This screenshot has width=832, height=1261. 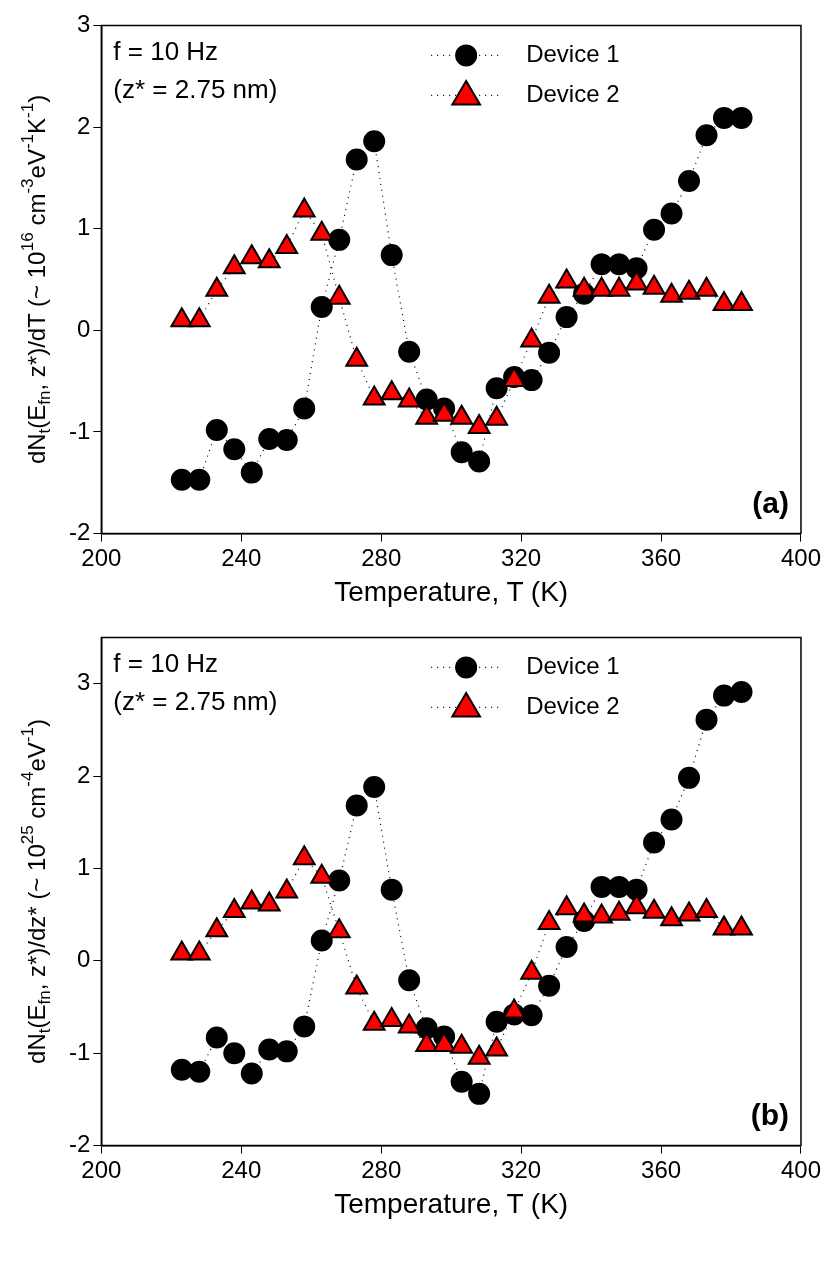 I want to click on x-axis-title: Temperature, T (K), so click(x=451, y=1203).